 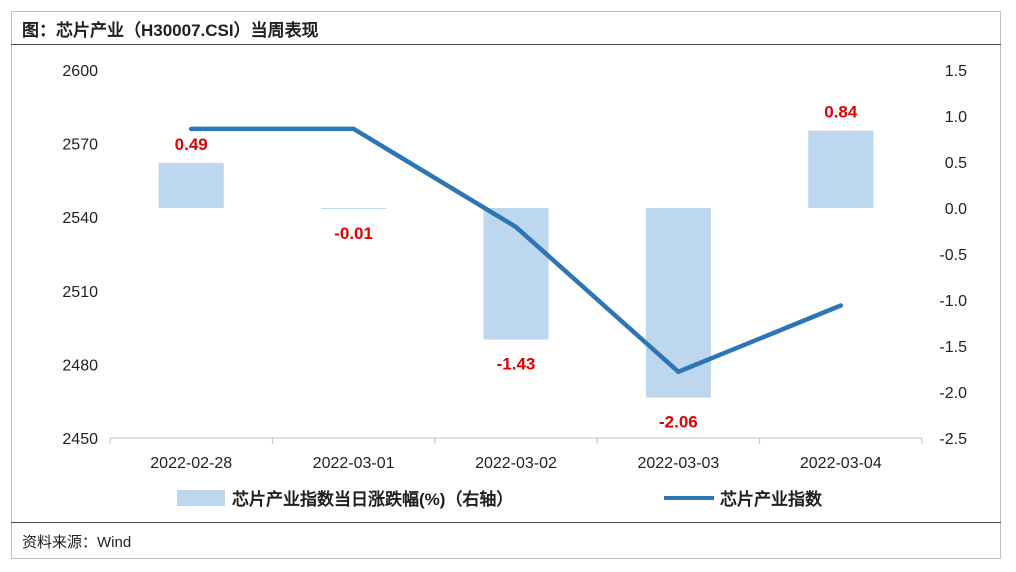 What do you see at coordinates (372, 499) in the screenshot?
I see `legend-label-bar: 芯片产业指数当日涨跌幅(%)（右轴）` at bounding box center [372, 499].